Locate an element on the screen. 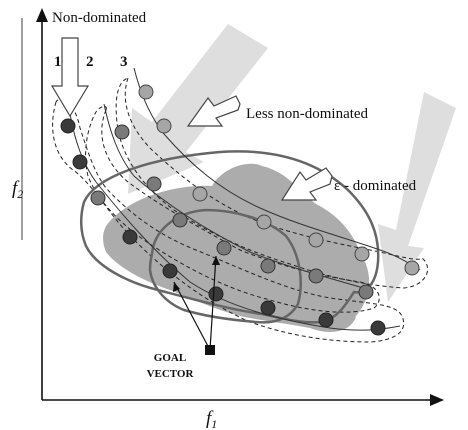  x-axis-label: f1 is located at coordinates (211, 419).